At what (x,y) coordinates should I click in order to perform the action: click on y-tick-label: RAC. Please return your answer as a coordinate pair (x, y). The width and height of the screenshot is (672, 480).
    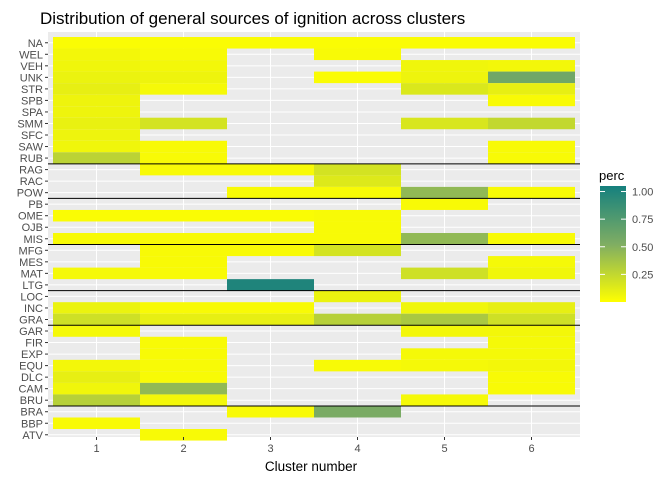
    Looking at the image, I should click on (31, 182).